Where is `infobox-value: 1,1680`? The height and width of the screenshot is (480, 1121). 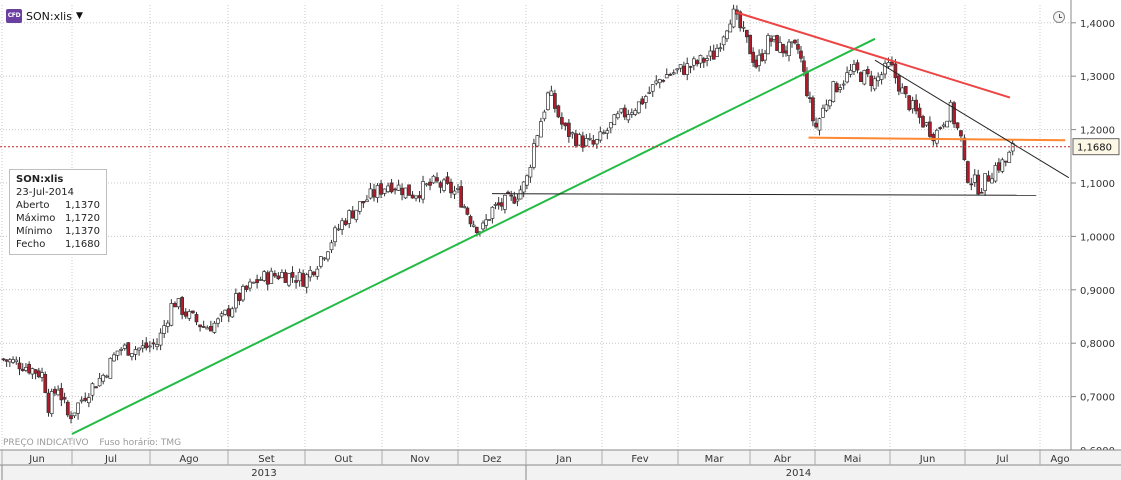 infobox-value: 1,1680 is located at coordinates (82, 244).